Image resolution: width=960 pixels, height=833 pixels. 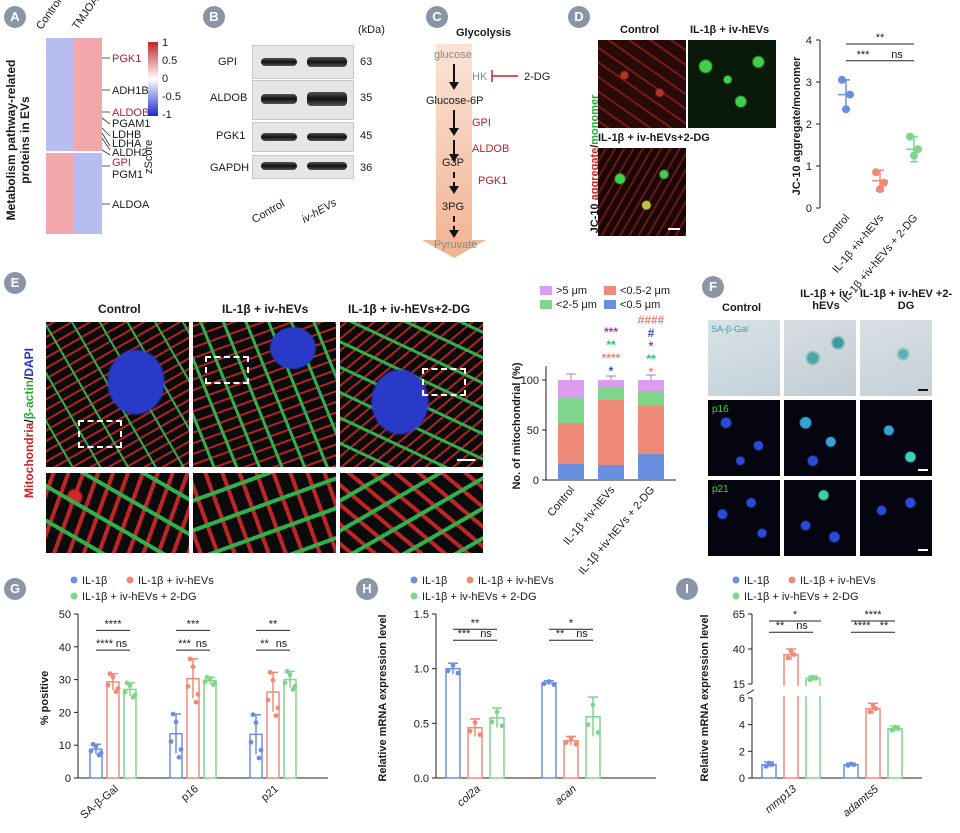 What do you see at coordinates (744, 358) in the screenshot?
I see `f-sagal-control: SA-β-Gal` at bounding box center [744, 358].